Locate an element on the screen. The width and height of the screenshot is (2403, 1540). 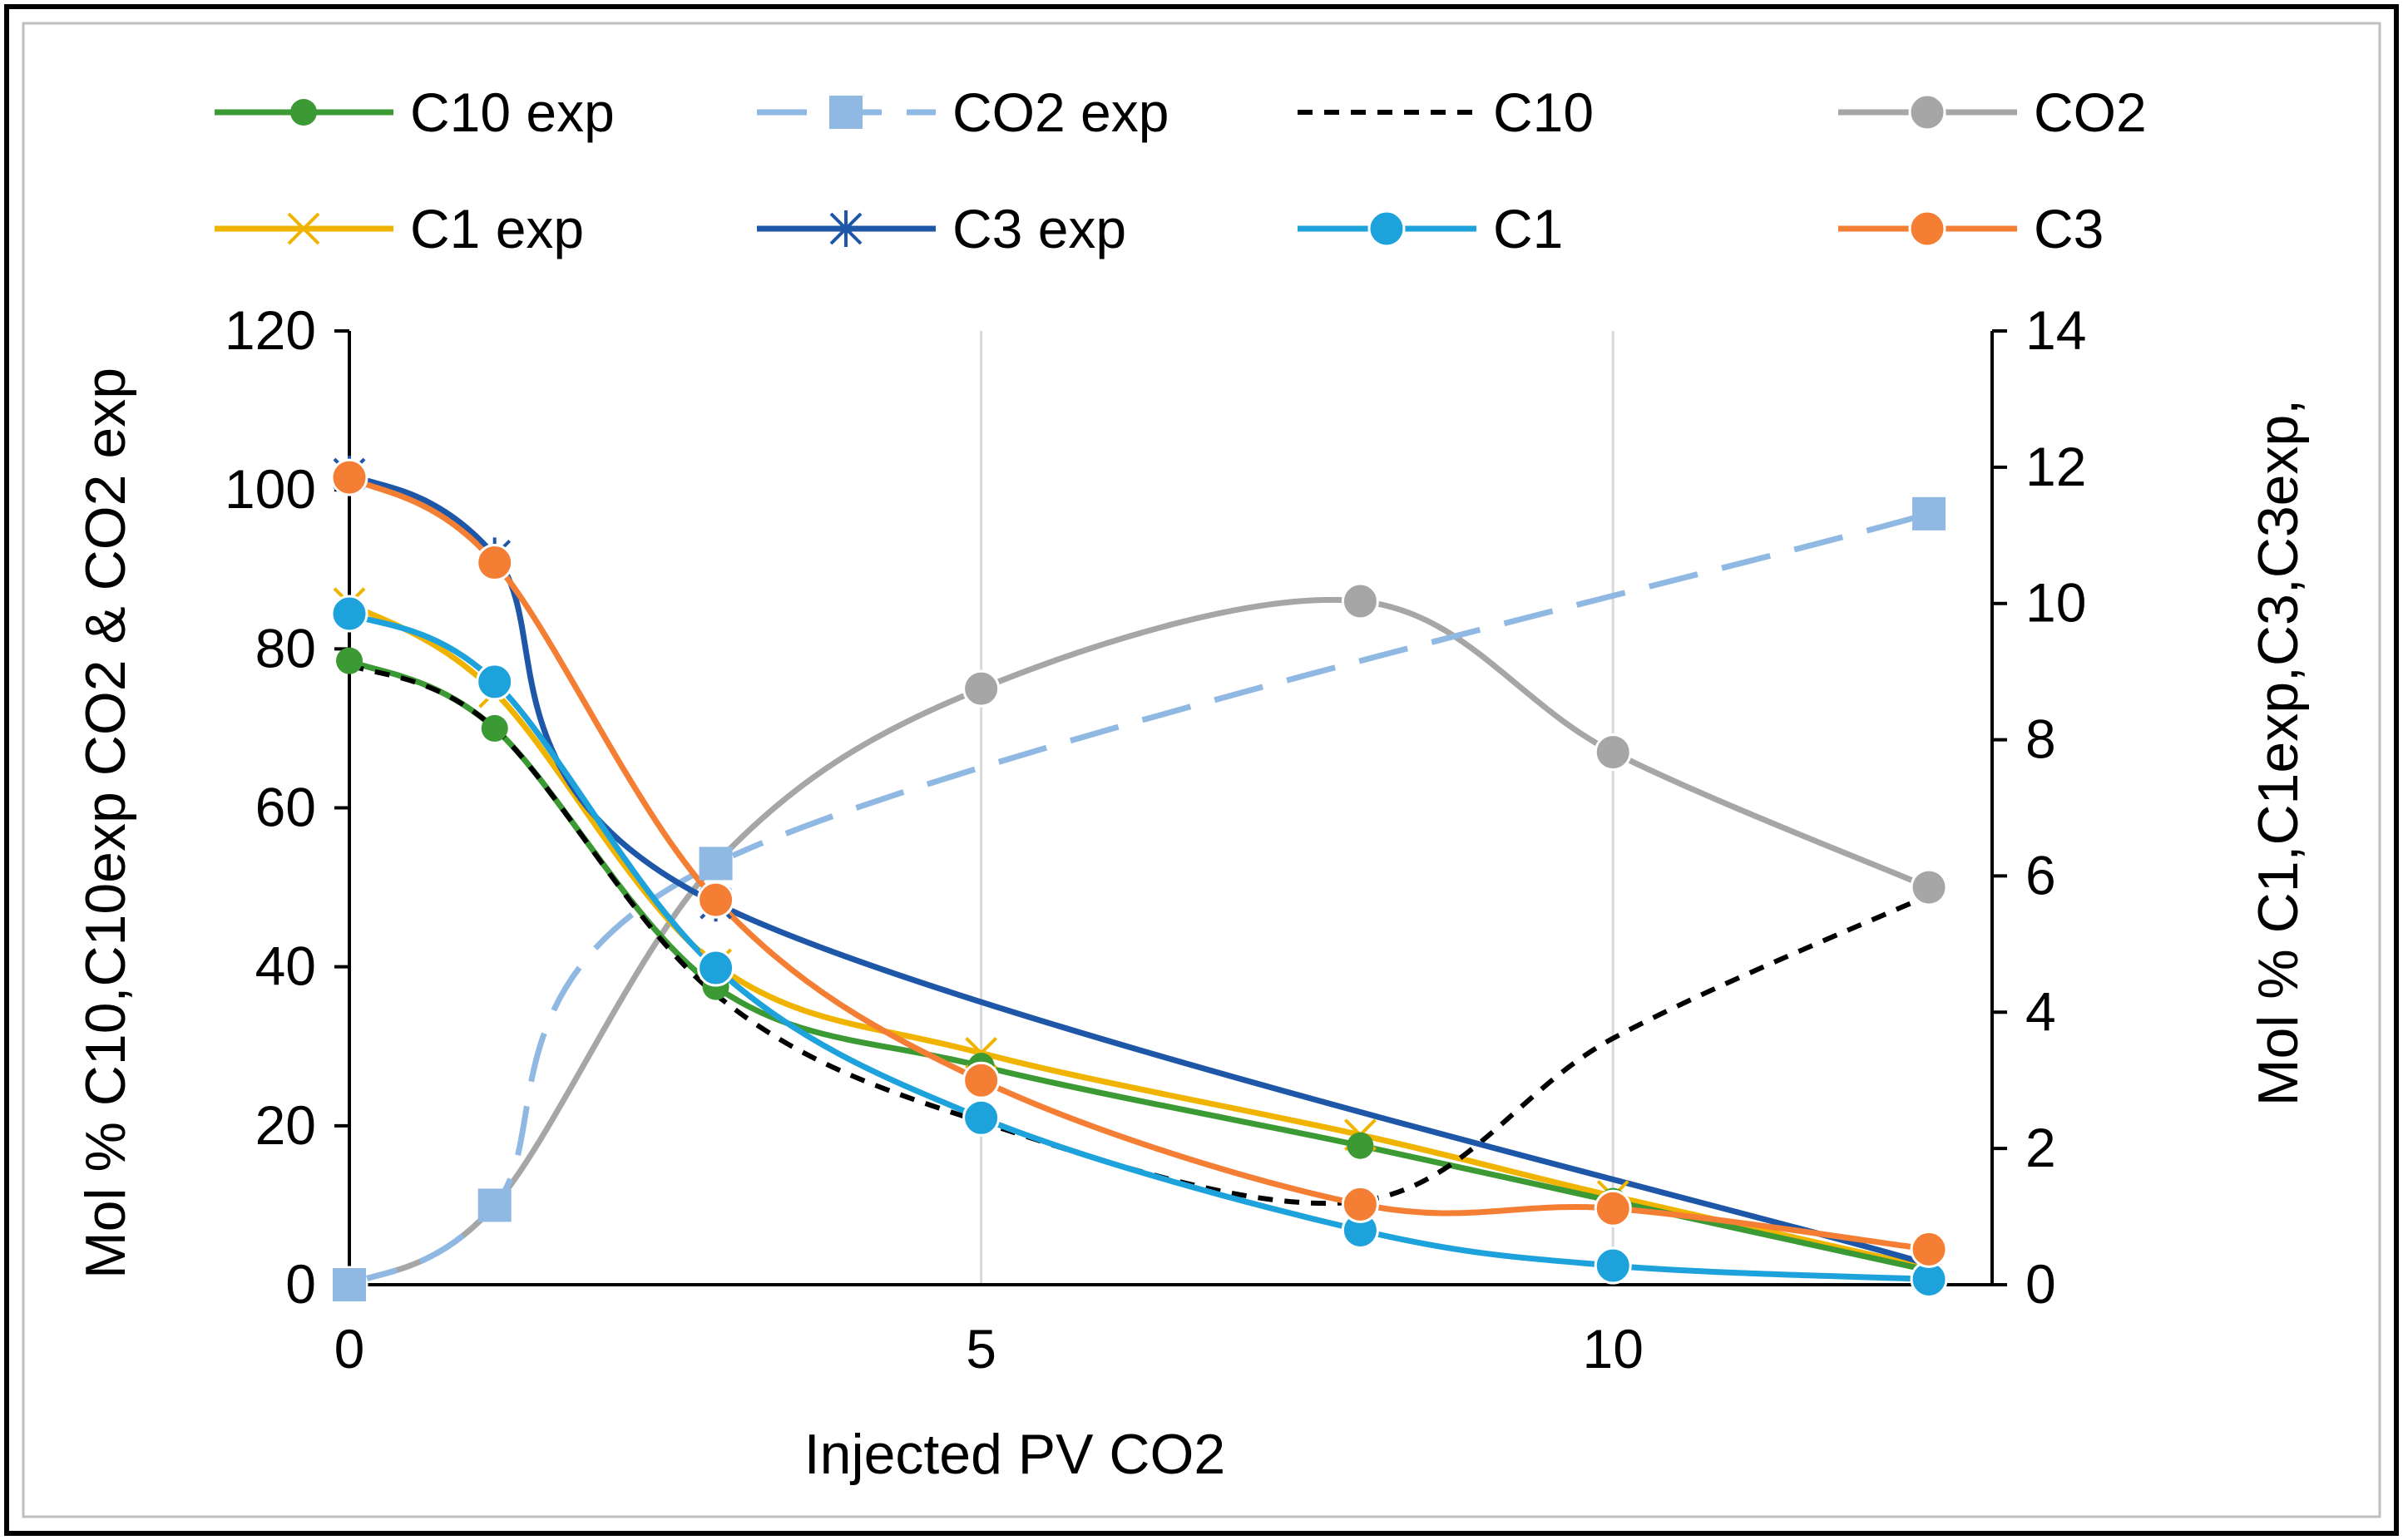
y-right-tick-label: 2 is located at coordinates (2041, 1148).